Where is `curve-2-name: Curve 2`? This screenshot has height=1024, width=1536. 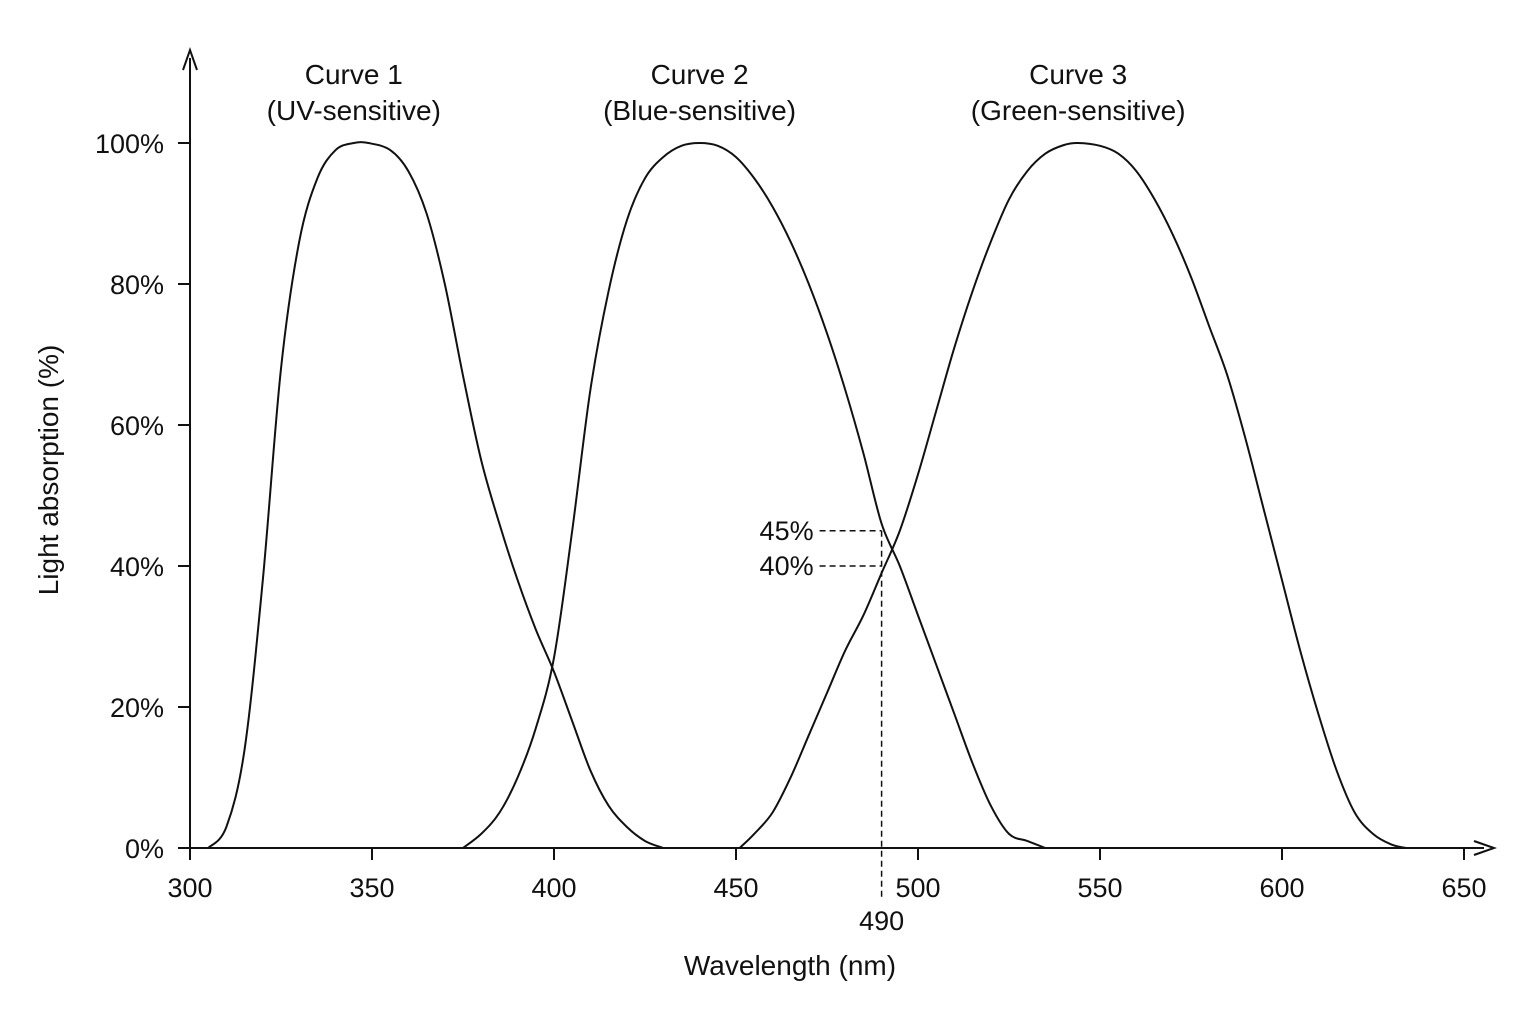
curve-2-name: Curve 2 is located at coordinates (700, 74).